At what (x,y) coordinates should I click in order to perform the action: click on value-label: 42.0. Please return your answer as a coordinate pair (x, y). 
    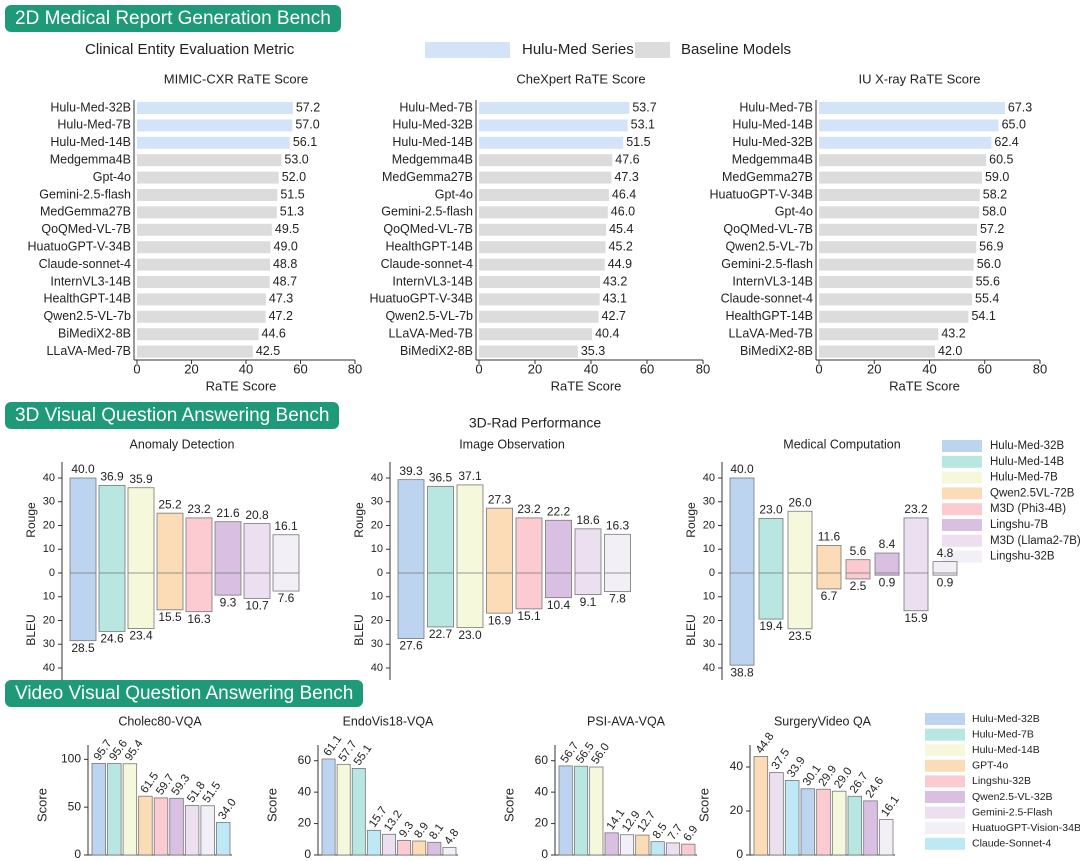
    Looking at the image, I should click on (950, 351).